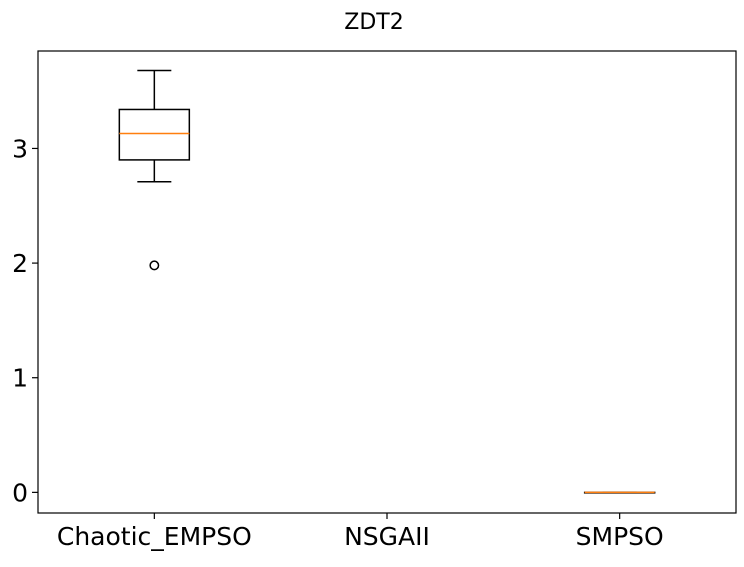 This screenshot has width=744, height=567. Describe the element at coordinates (154, 536) in the screenshot. I see `x-tick-label-chaotic-empso: Chaotic_EMPSO` at that location.